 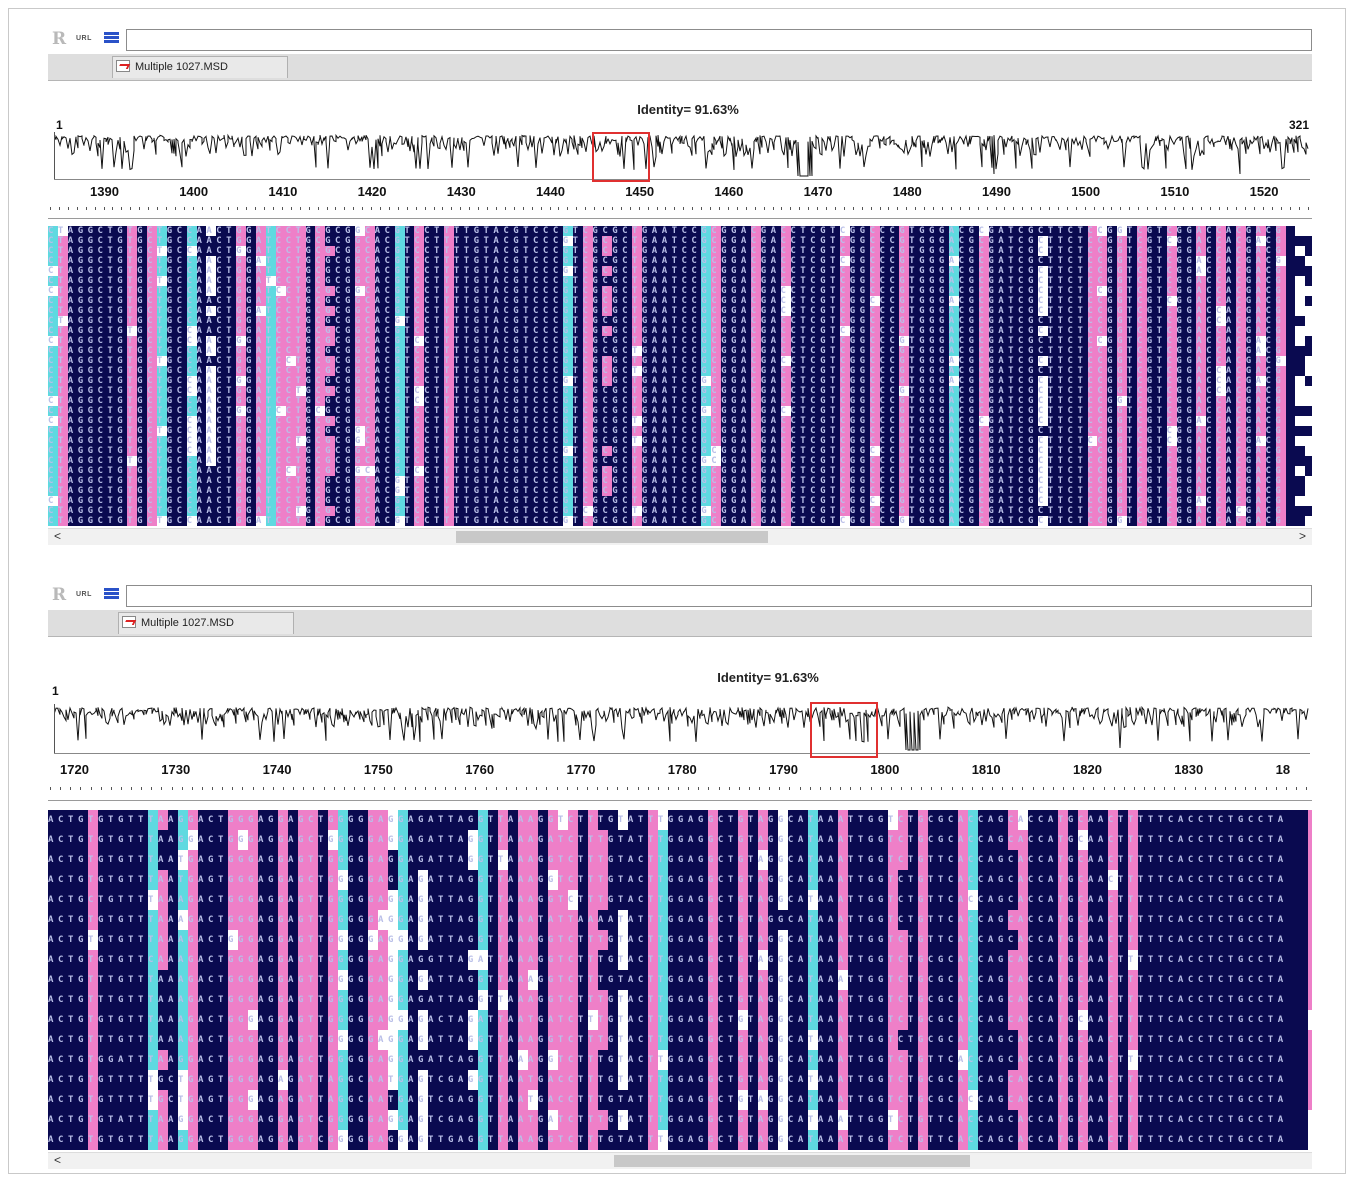 I want to click on horizontal-scrollbar: < >, so click(x=680, y=536).